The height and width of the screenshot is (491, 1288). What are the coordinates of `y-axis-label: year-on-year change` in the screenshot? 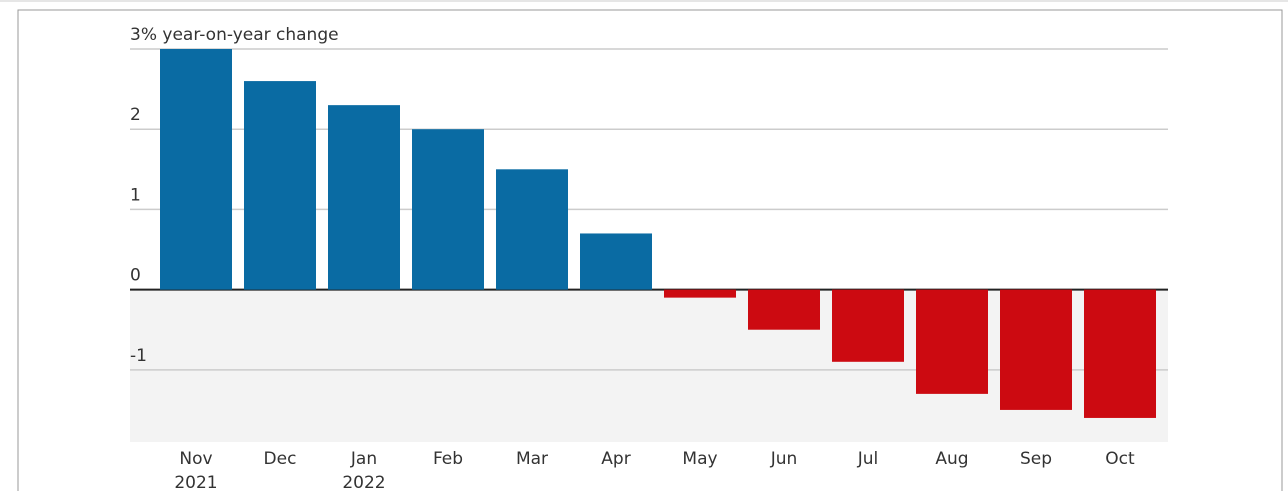 It's located at (250, 35).